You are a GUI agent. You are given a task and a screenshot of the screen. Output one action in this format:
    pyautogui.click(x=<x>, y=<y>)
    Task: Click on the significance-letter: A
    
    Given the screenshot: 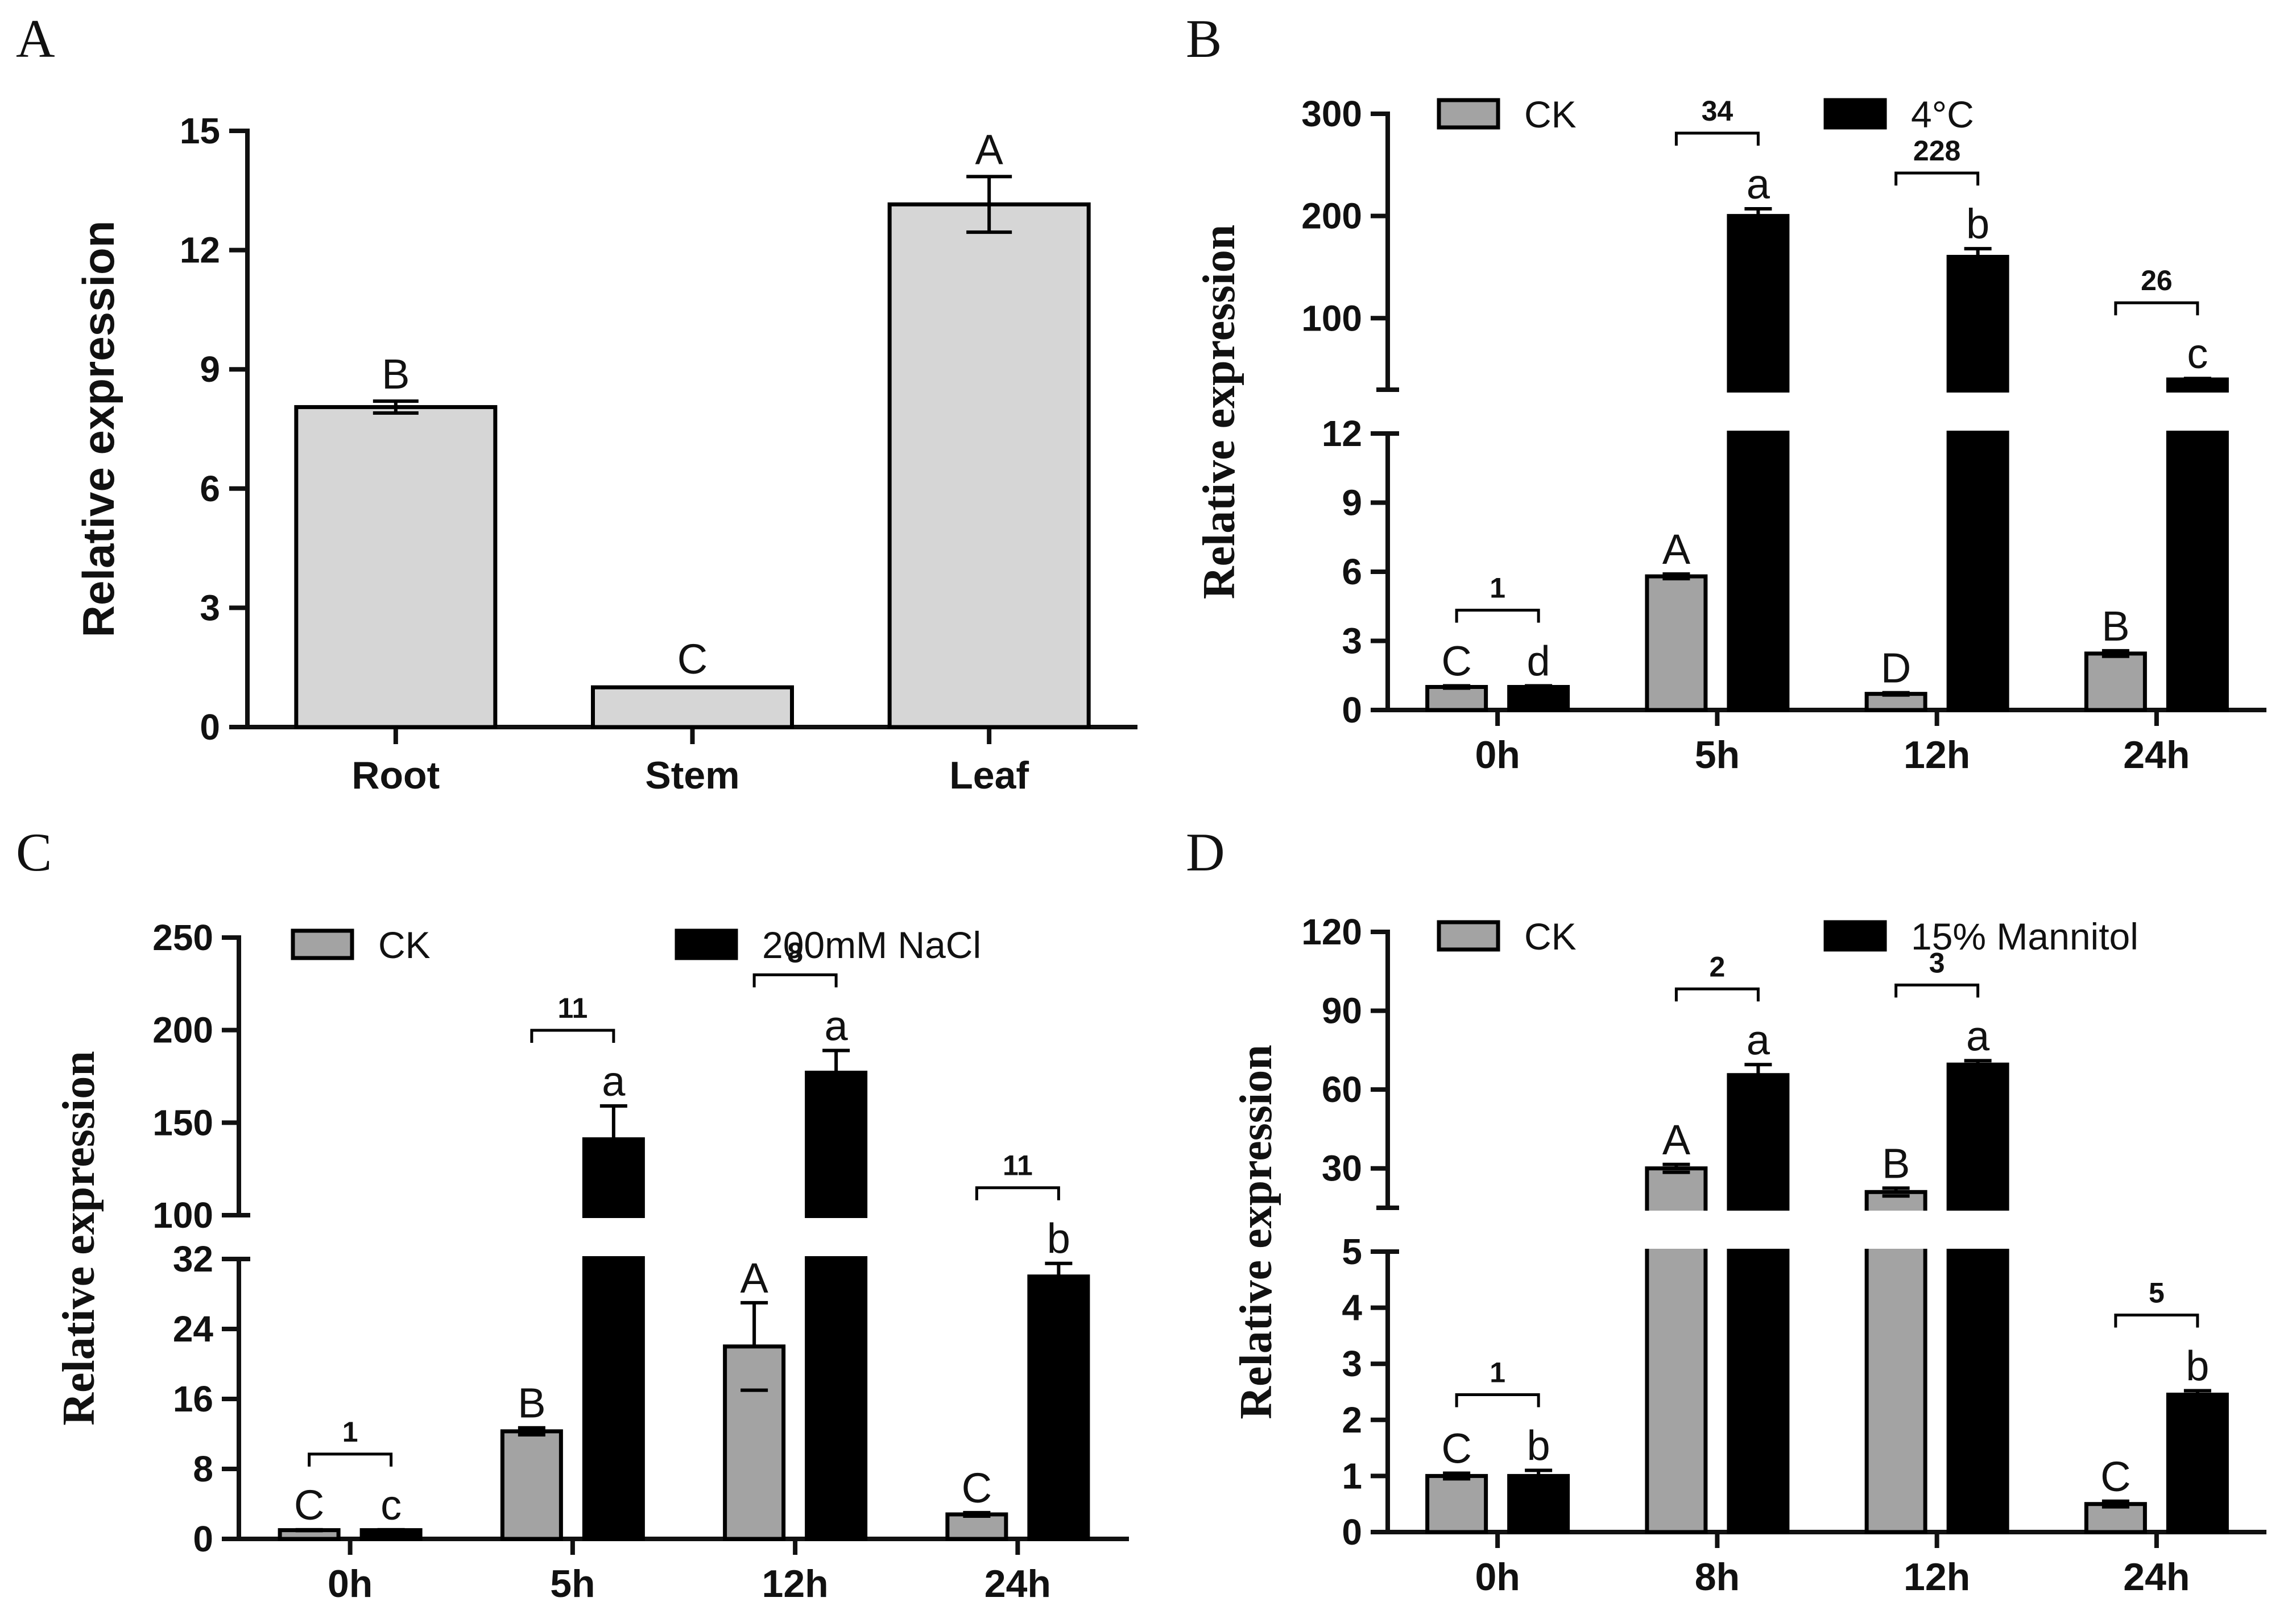 What is the action you would take?
    pyautogui.click(x=989, y=149)
    